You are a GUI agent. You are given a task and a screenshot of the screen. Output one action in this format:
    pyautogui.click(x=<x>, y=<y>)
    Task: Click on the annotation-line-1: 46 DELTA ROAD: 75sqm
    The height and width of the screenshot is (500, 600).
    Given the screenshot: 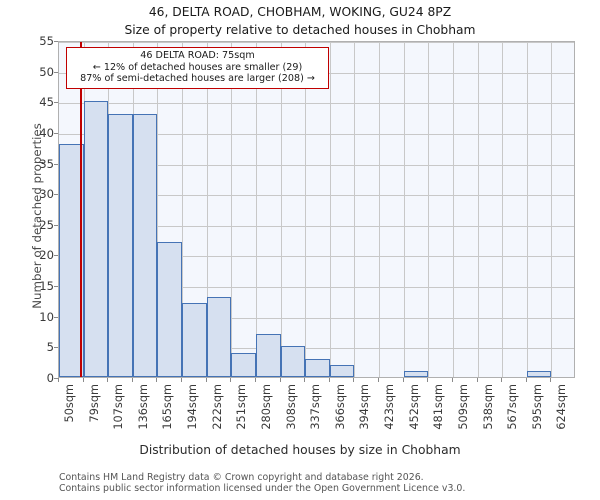 What is the action you would take?
    pyautogui.click(x=197, y=55)
    